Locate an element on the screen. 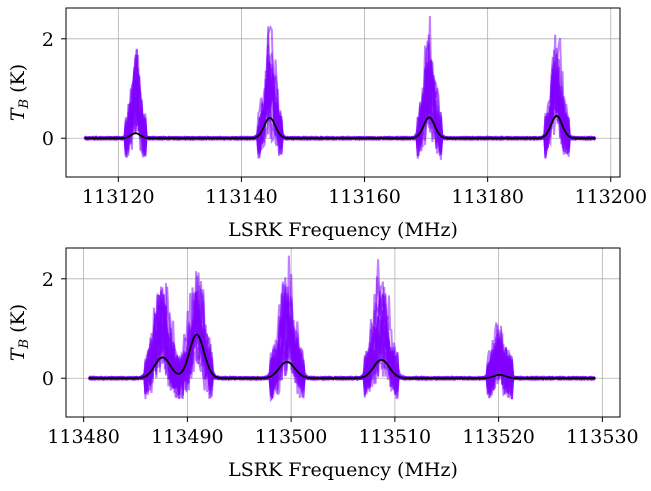 This screenshot has width=651, height=491. x-tick-label: 113200 is located at coordinates (611, 197).